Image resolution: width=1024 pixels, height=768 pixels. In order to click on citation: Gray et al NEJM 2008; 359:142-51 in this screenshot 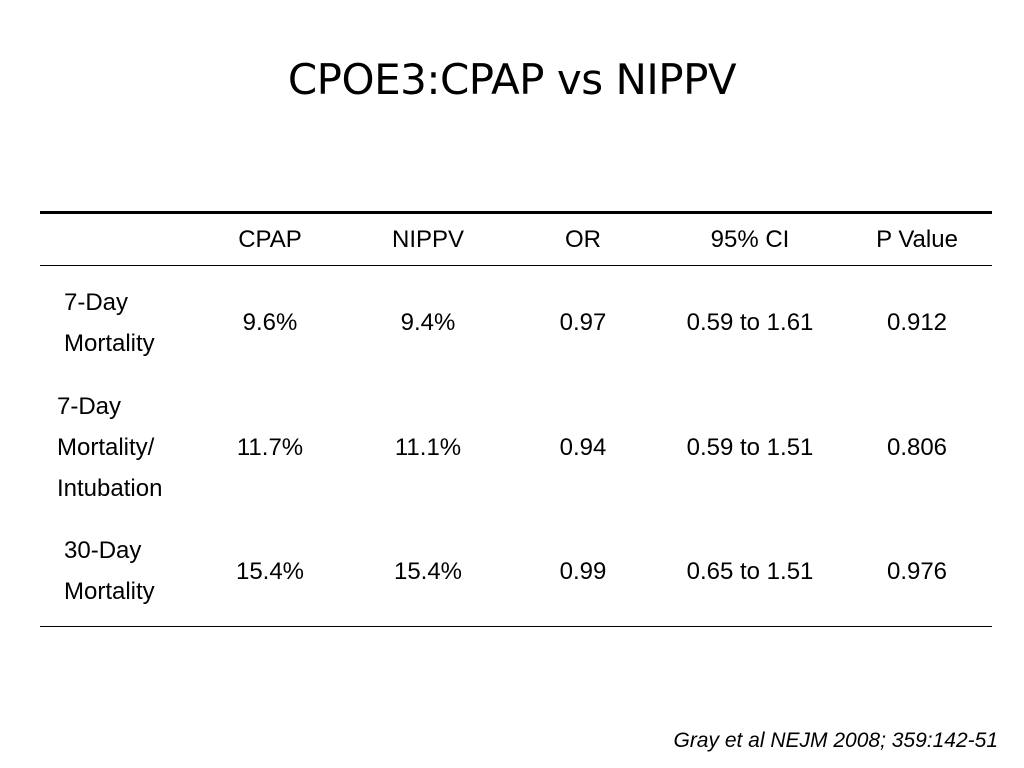, I will do `click(835, 740)`.